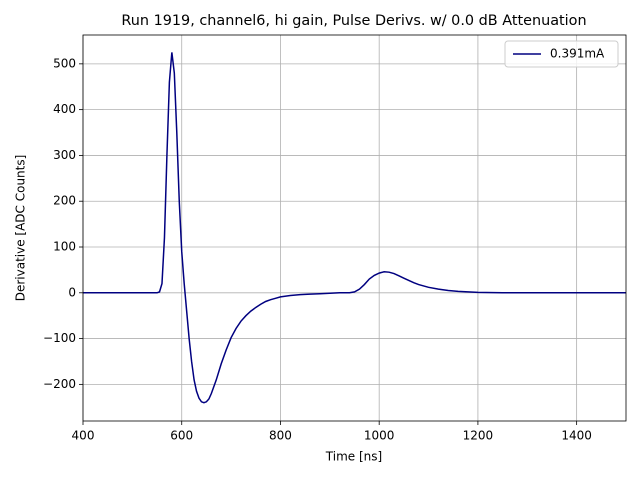  Describe the element at coordinates (379, 436) in the screenshot. I see `x-tick-label: 1000` at that location.